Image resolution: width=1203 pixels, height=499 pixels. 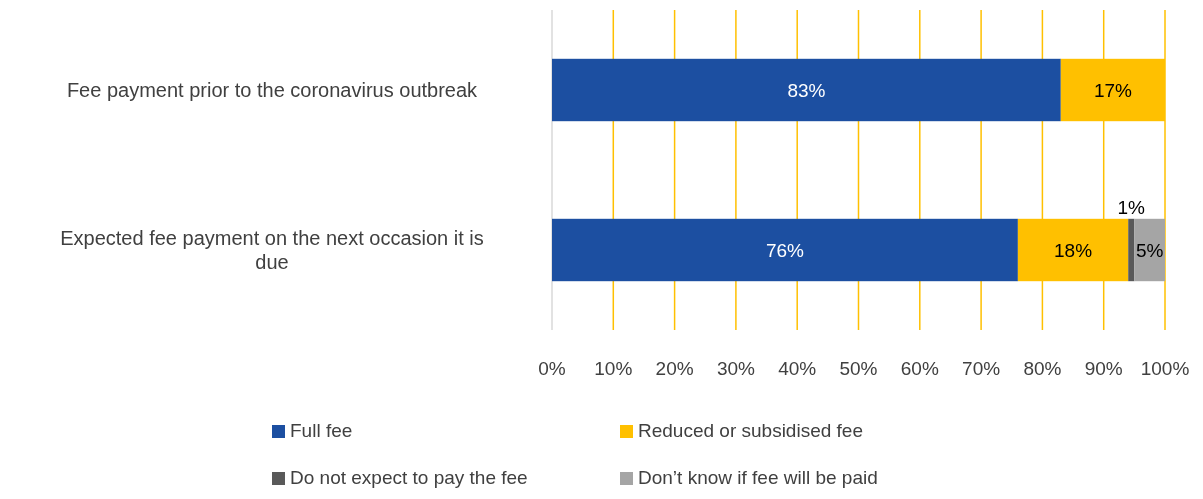 I want to click on x-tick-label: 20%, so click(x=674, y=368).